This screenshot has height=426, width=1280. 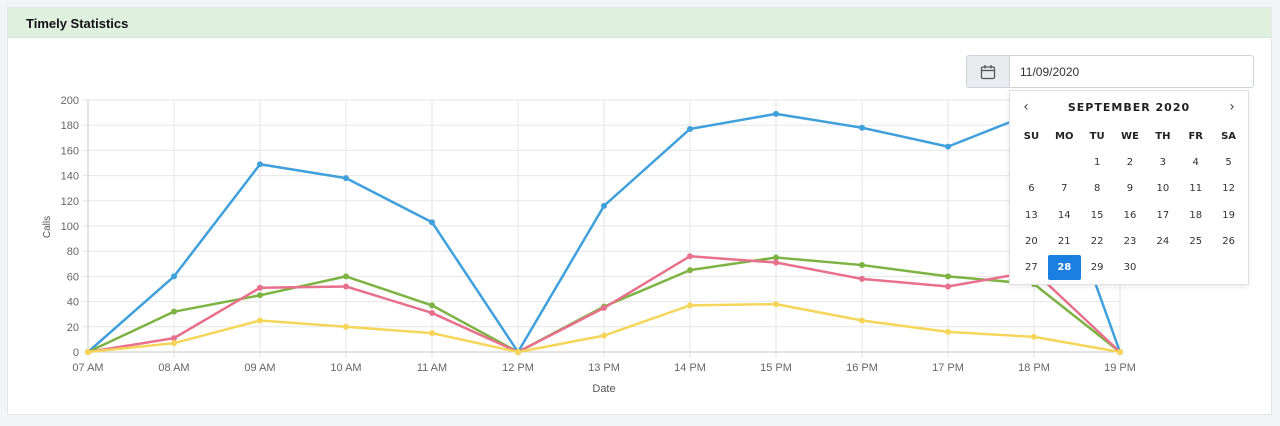 What do you see at coordinates (1163, 189) in the screenshot?
I see `calendar-day: 10` at bounding box center [1163, 189].